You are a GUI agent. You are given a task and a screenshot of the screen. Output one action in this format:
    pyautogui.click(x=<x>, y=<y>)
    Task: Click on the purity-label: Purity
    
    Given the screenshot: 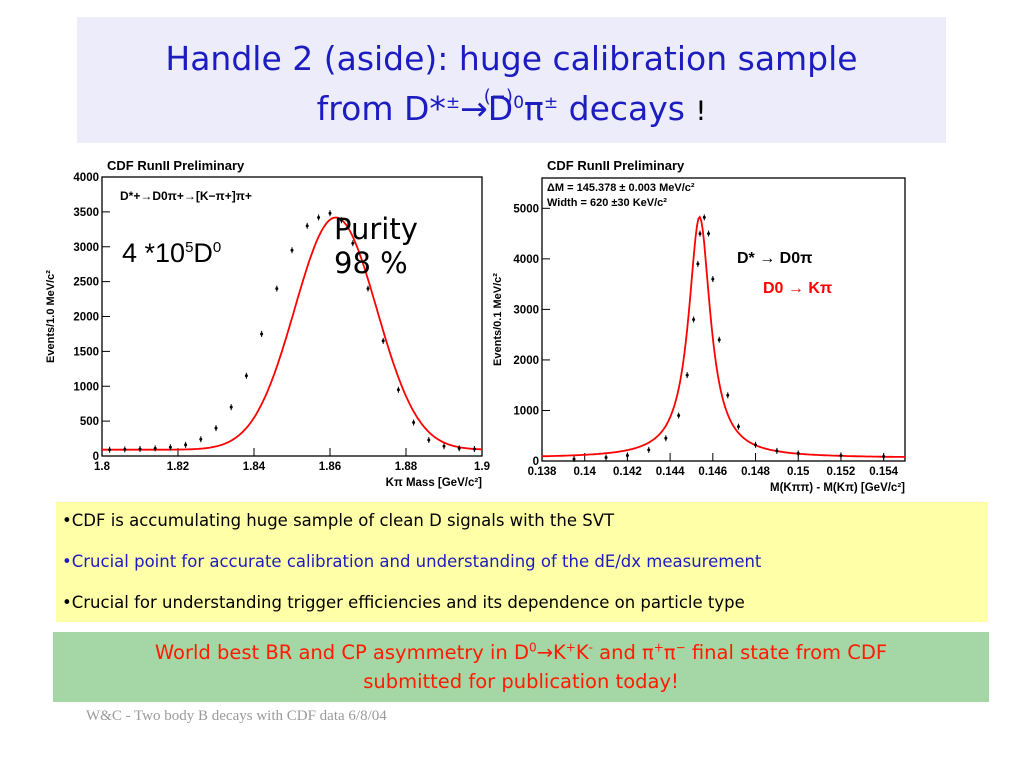 What is the action you would take?
    pyautogui.click(x=376, y=229)
    